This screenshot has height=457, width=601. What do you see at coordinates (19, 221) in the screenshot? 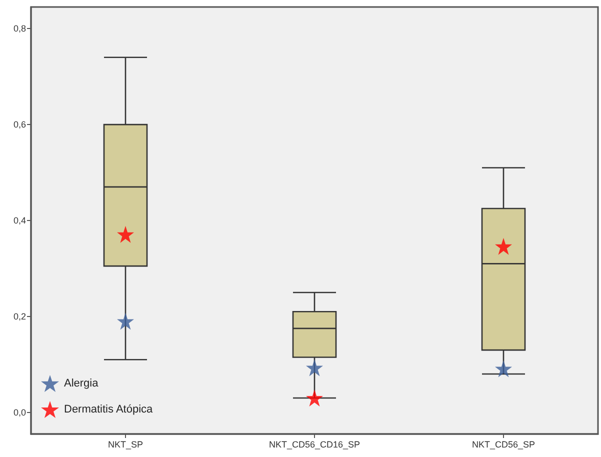
I see `y-tick-label: 0,4` at bounding box center [19, 221].